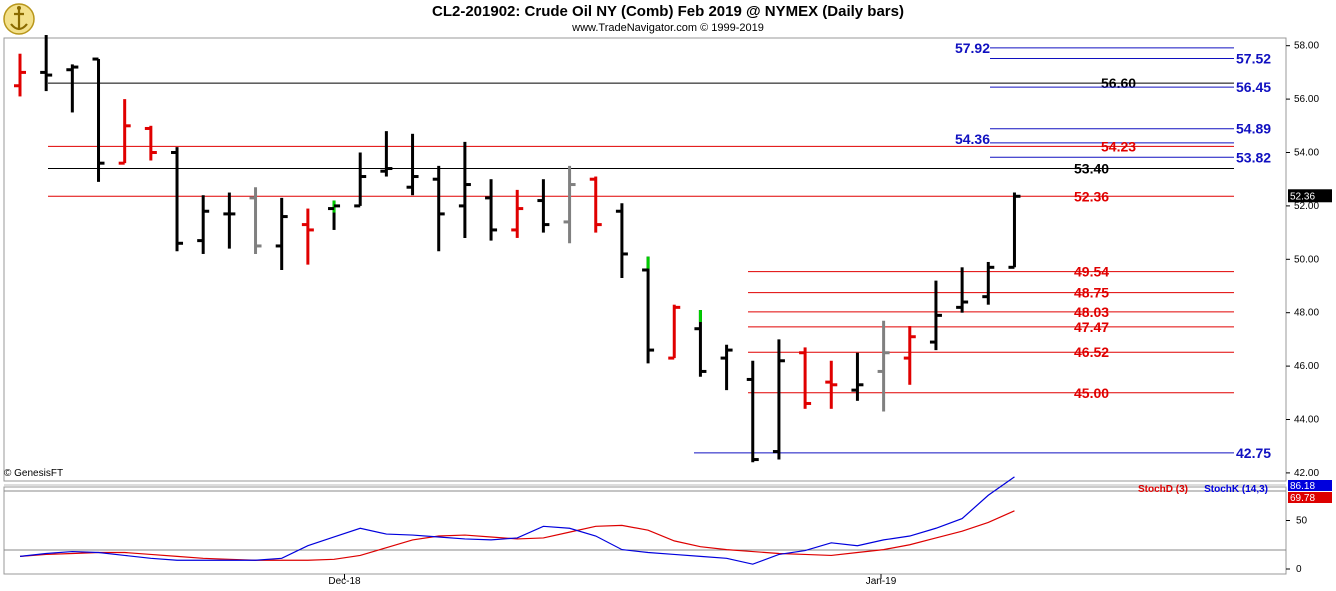 The height and width of the screenshot is (591, 1336). Describe the element at coordinates (1091, 196) in the screenshot. I see `level-label: 52.36` at that location.